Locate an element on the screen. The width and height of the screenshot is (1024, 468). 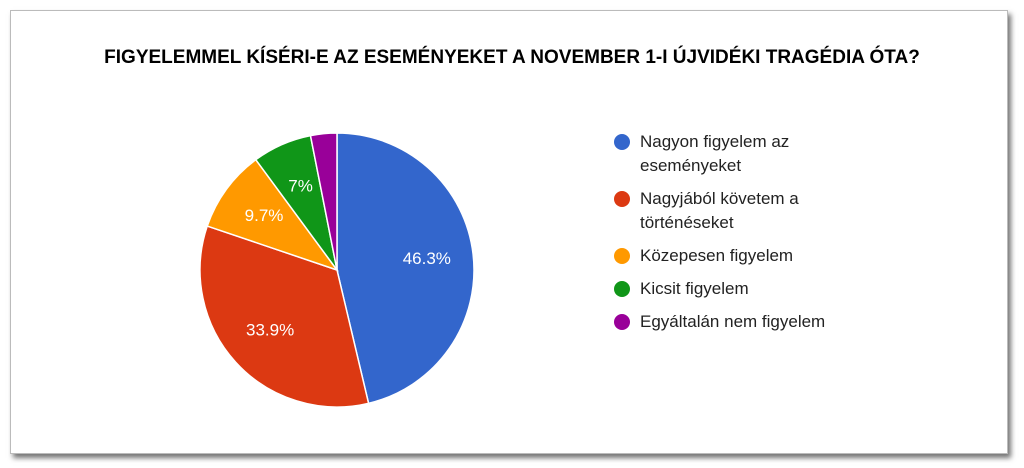
legend-item: Nagyjából követem a történéseket is located at coordinates (739, 211).